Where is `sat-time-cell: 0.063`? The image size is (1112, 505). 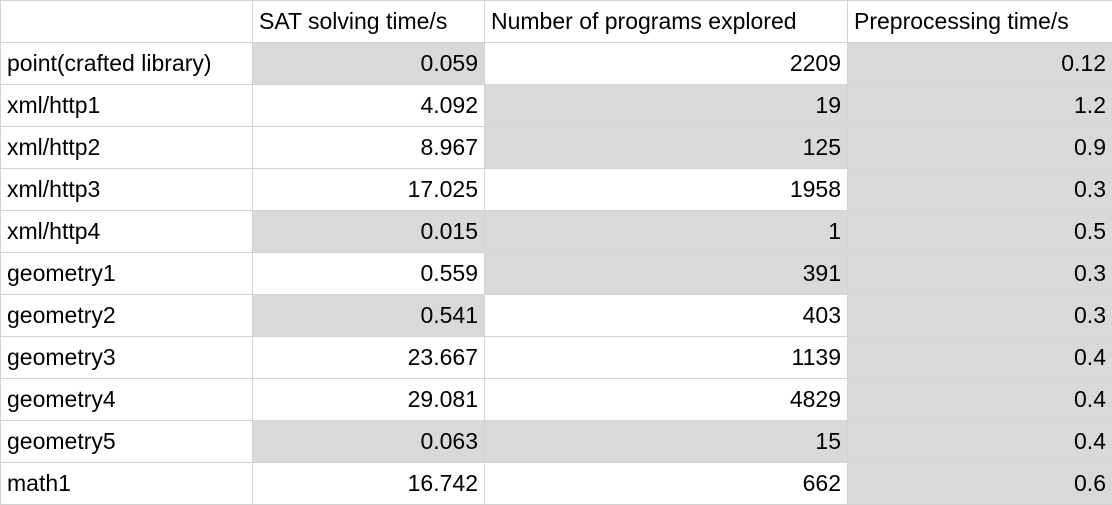 sat-time-cell: 0.063 is located at coordinates (369, 442).